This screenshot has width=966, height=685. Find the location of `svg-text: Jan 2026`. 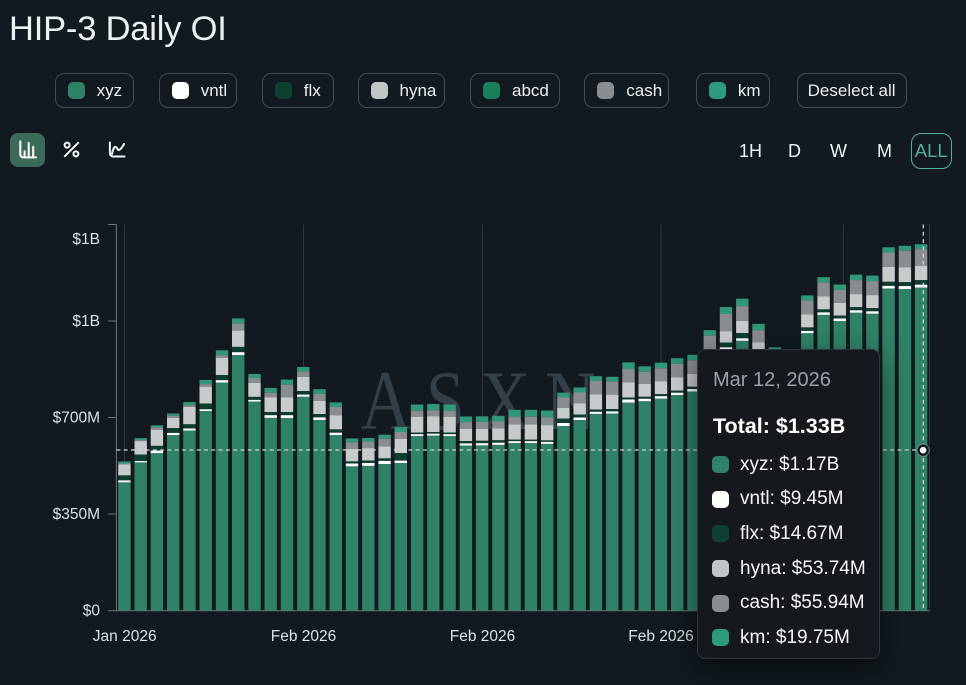

svg-text: Jan 2026 is located at coordinates (125, 636).